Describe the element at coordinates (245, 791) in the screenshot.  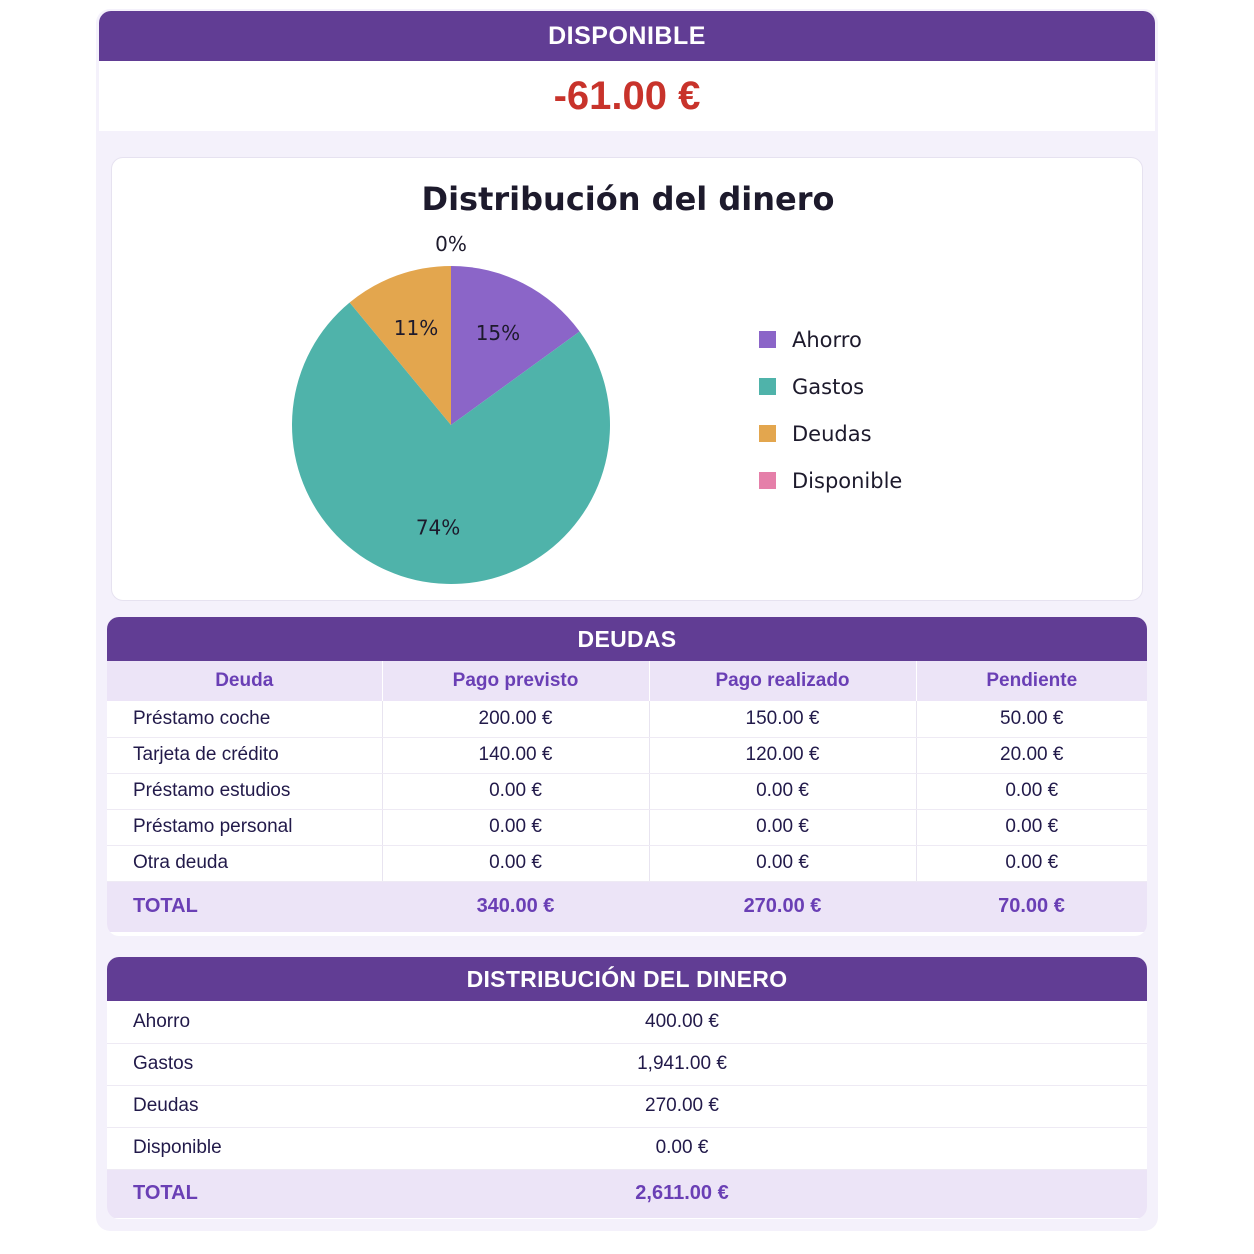
I see `table-cell: Préstamo estudios` at that location.